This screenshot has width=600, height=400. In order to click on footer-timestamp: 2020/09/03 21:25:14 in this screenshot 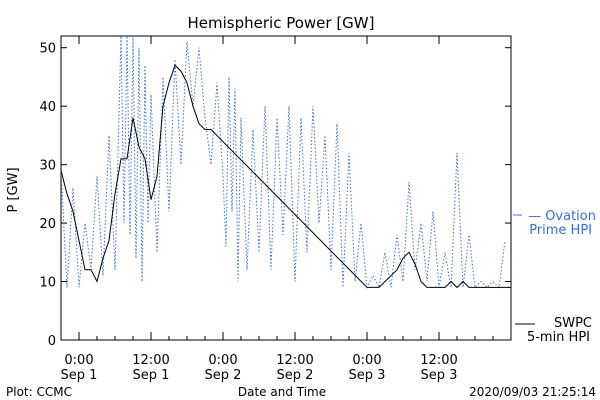, I will do `click(532, 392)`.